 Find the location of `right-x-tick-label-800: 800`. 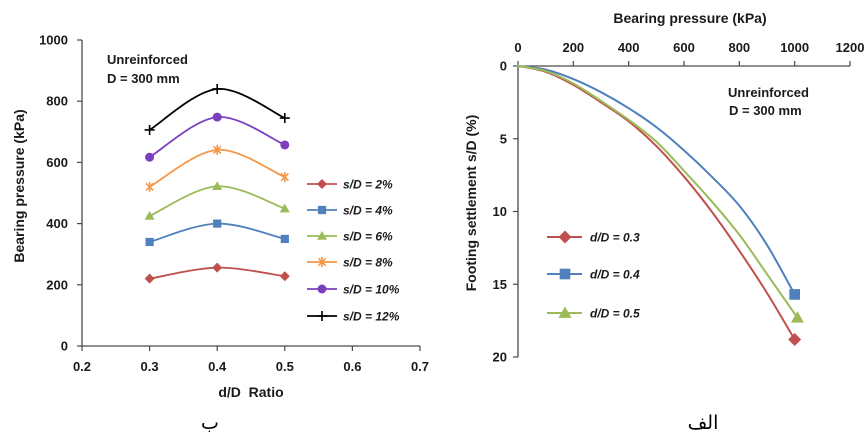

right-x-tick-label-800: 800 is located at coordinates (739, 47).